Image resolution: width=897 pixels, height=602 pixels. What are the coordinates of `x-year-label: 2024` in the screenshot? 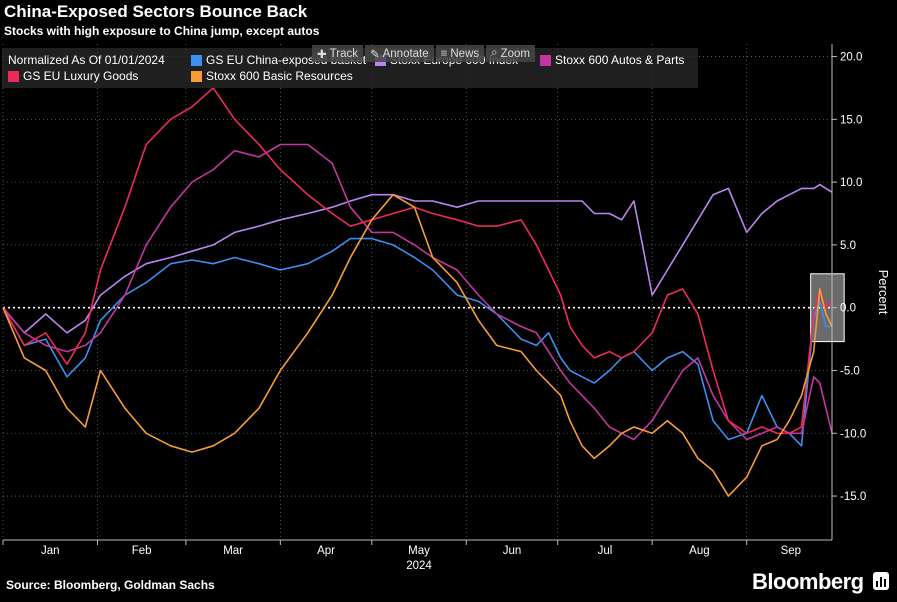 It's located at (419, 566).